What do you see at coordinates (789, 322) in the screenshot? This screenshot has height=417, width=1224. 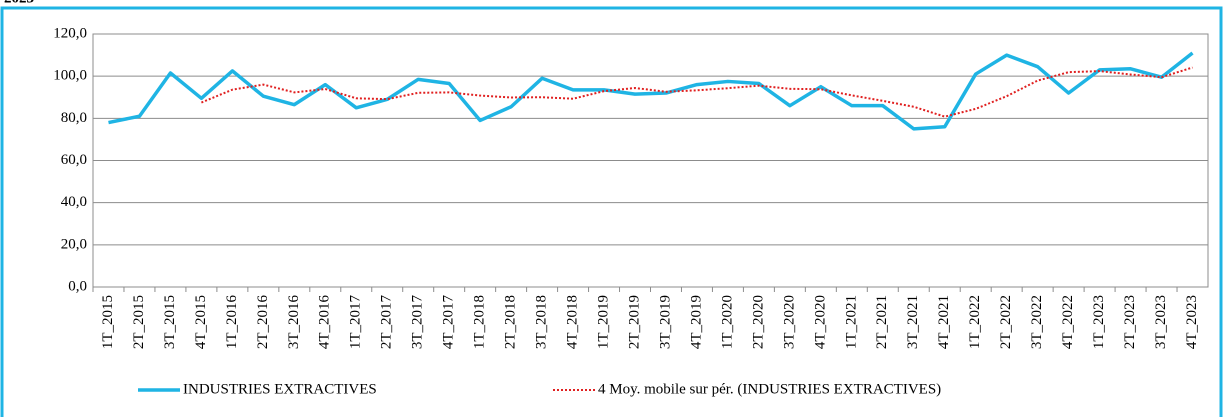 I see `x-tick-label: 3T_2020` at bounding box center [789, 322].